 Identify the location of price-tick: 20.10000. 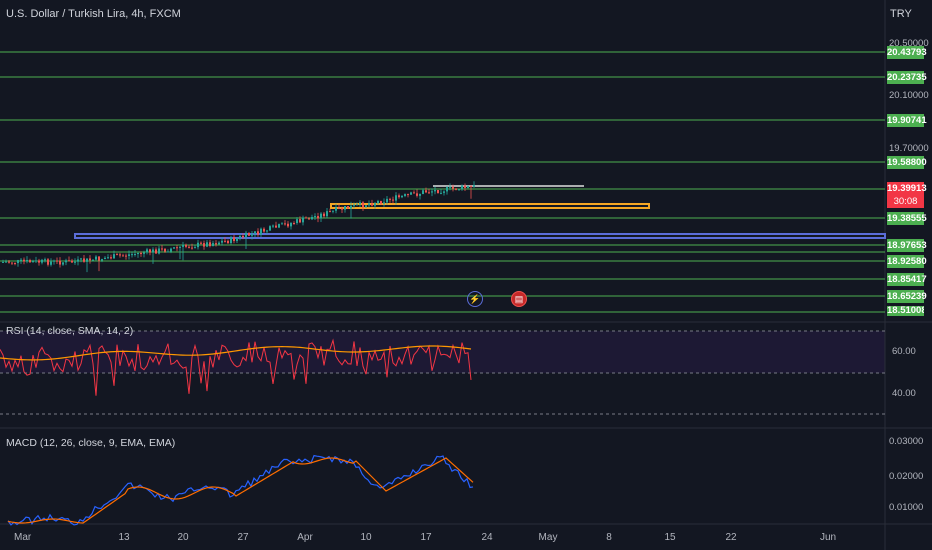
(909, 95).